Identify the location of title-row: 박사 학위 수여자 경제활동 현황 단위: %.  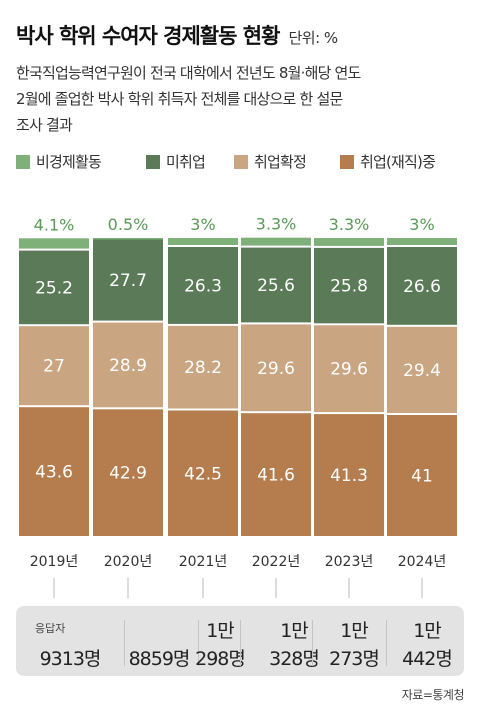
(241, 35).